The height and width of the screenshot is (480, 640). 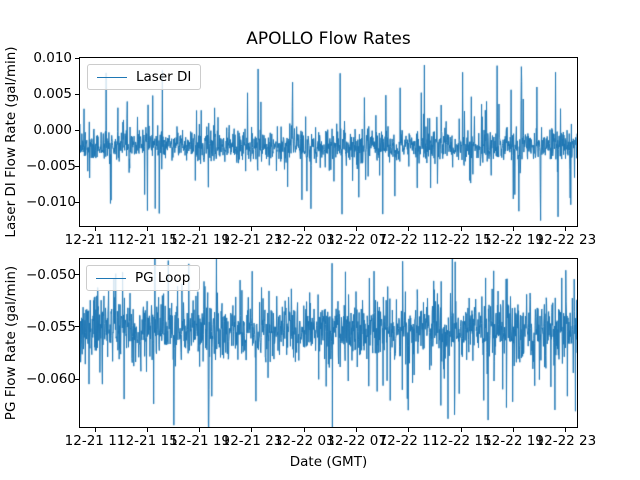 What do you see at coordinates (52, 94) in the screenshot?
I see `y-tick-label: 0.005` at bounding box center [52, 94].